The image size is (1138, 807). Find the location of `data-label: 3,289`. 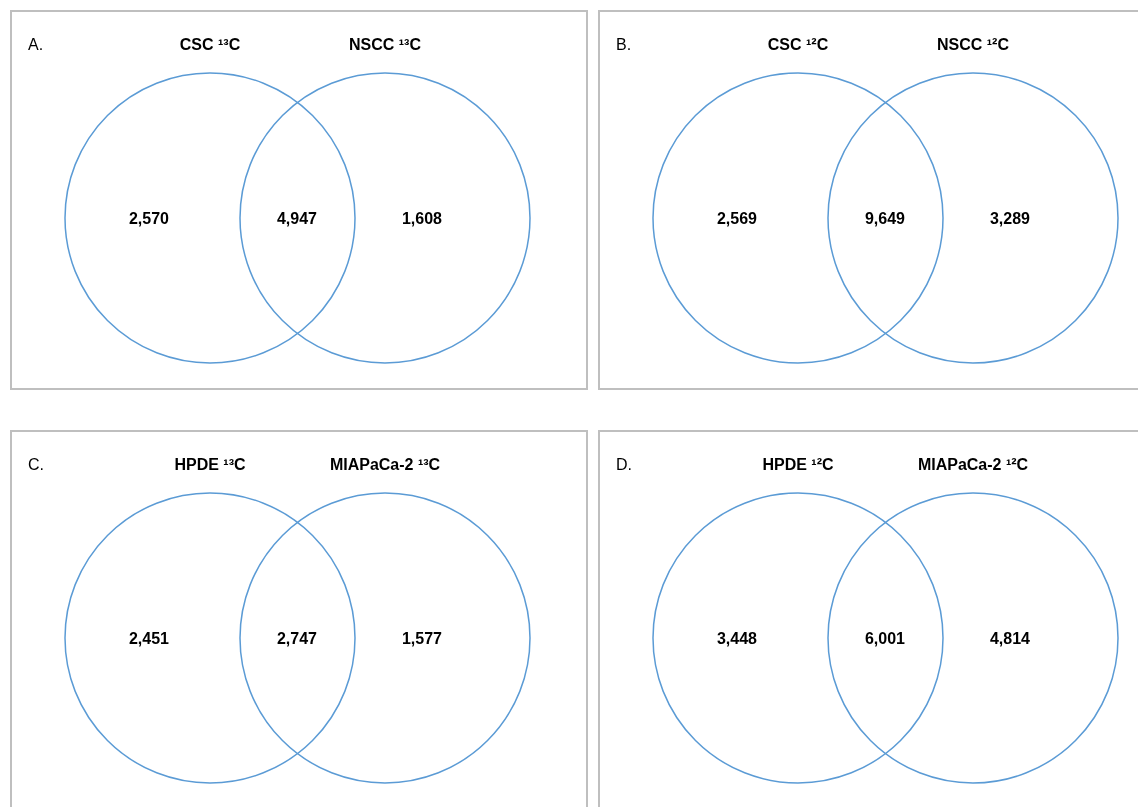

data-label: 3,289 is located at coordinates (1010, 218).